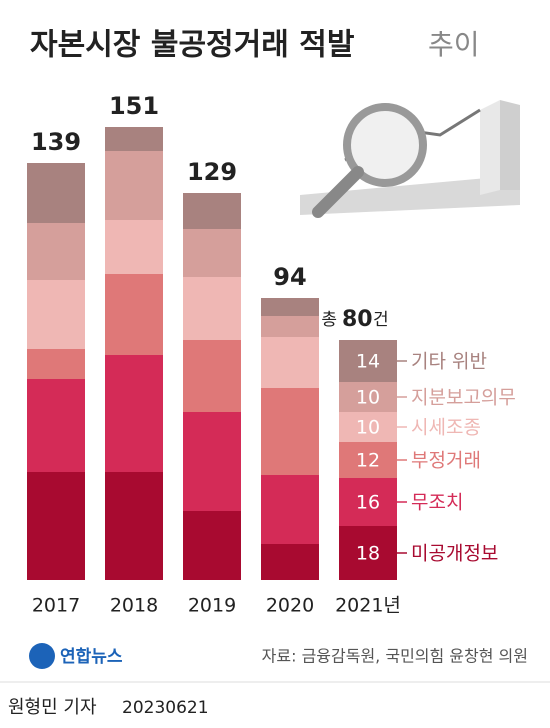  Describe the element at coordinates (289, 277) in the screenshot. I see `total-label: 94` at that location.